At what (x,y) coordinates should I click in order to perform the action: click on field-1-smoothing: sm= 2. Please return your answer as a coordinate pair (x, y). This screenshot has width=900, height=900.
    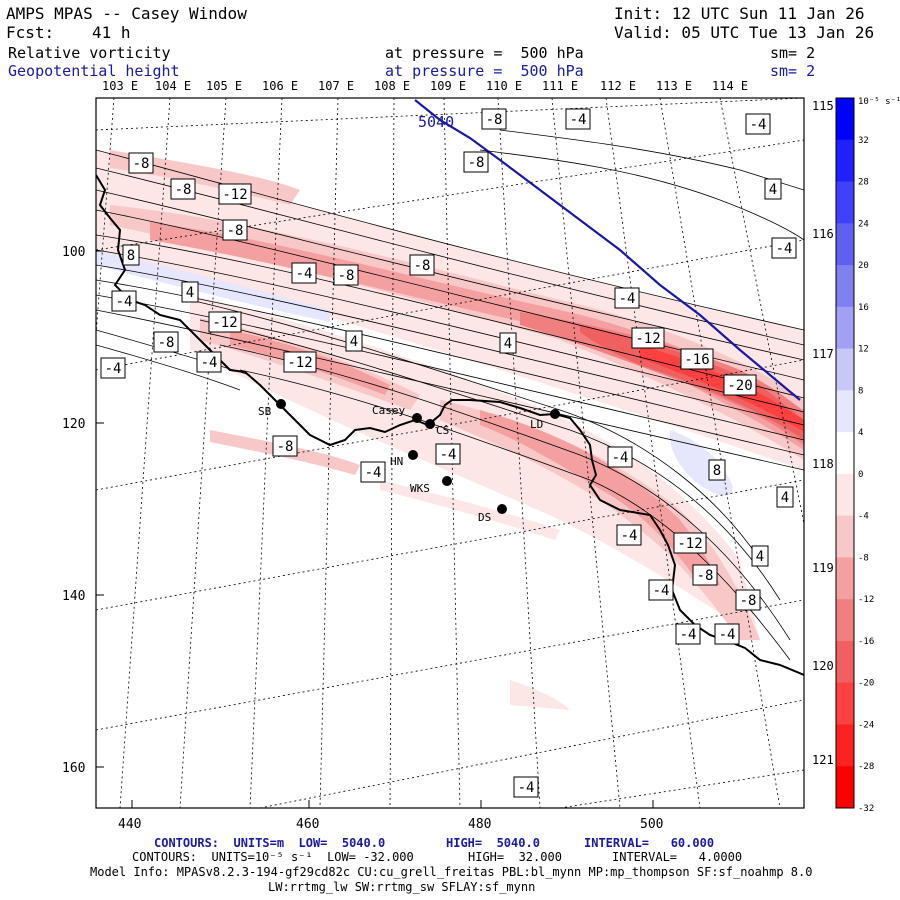
    Looking at the image, I should click on (793, 53).